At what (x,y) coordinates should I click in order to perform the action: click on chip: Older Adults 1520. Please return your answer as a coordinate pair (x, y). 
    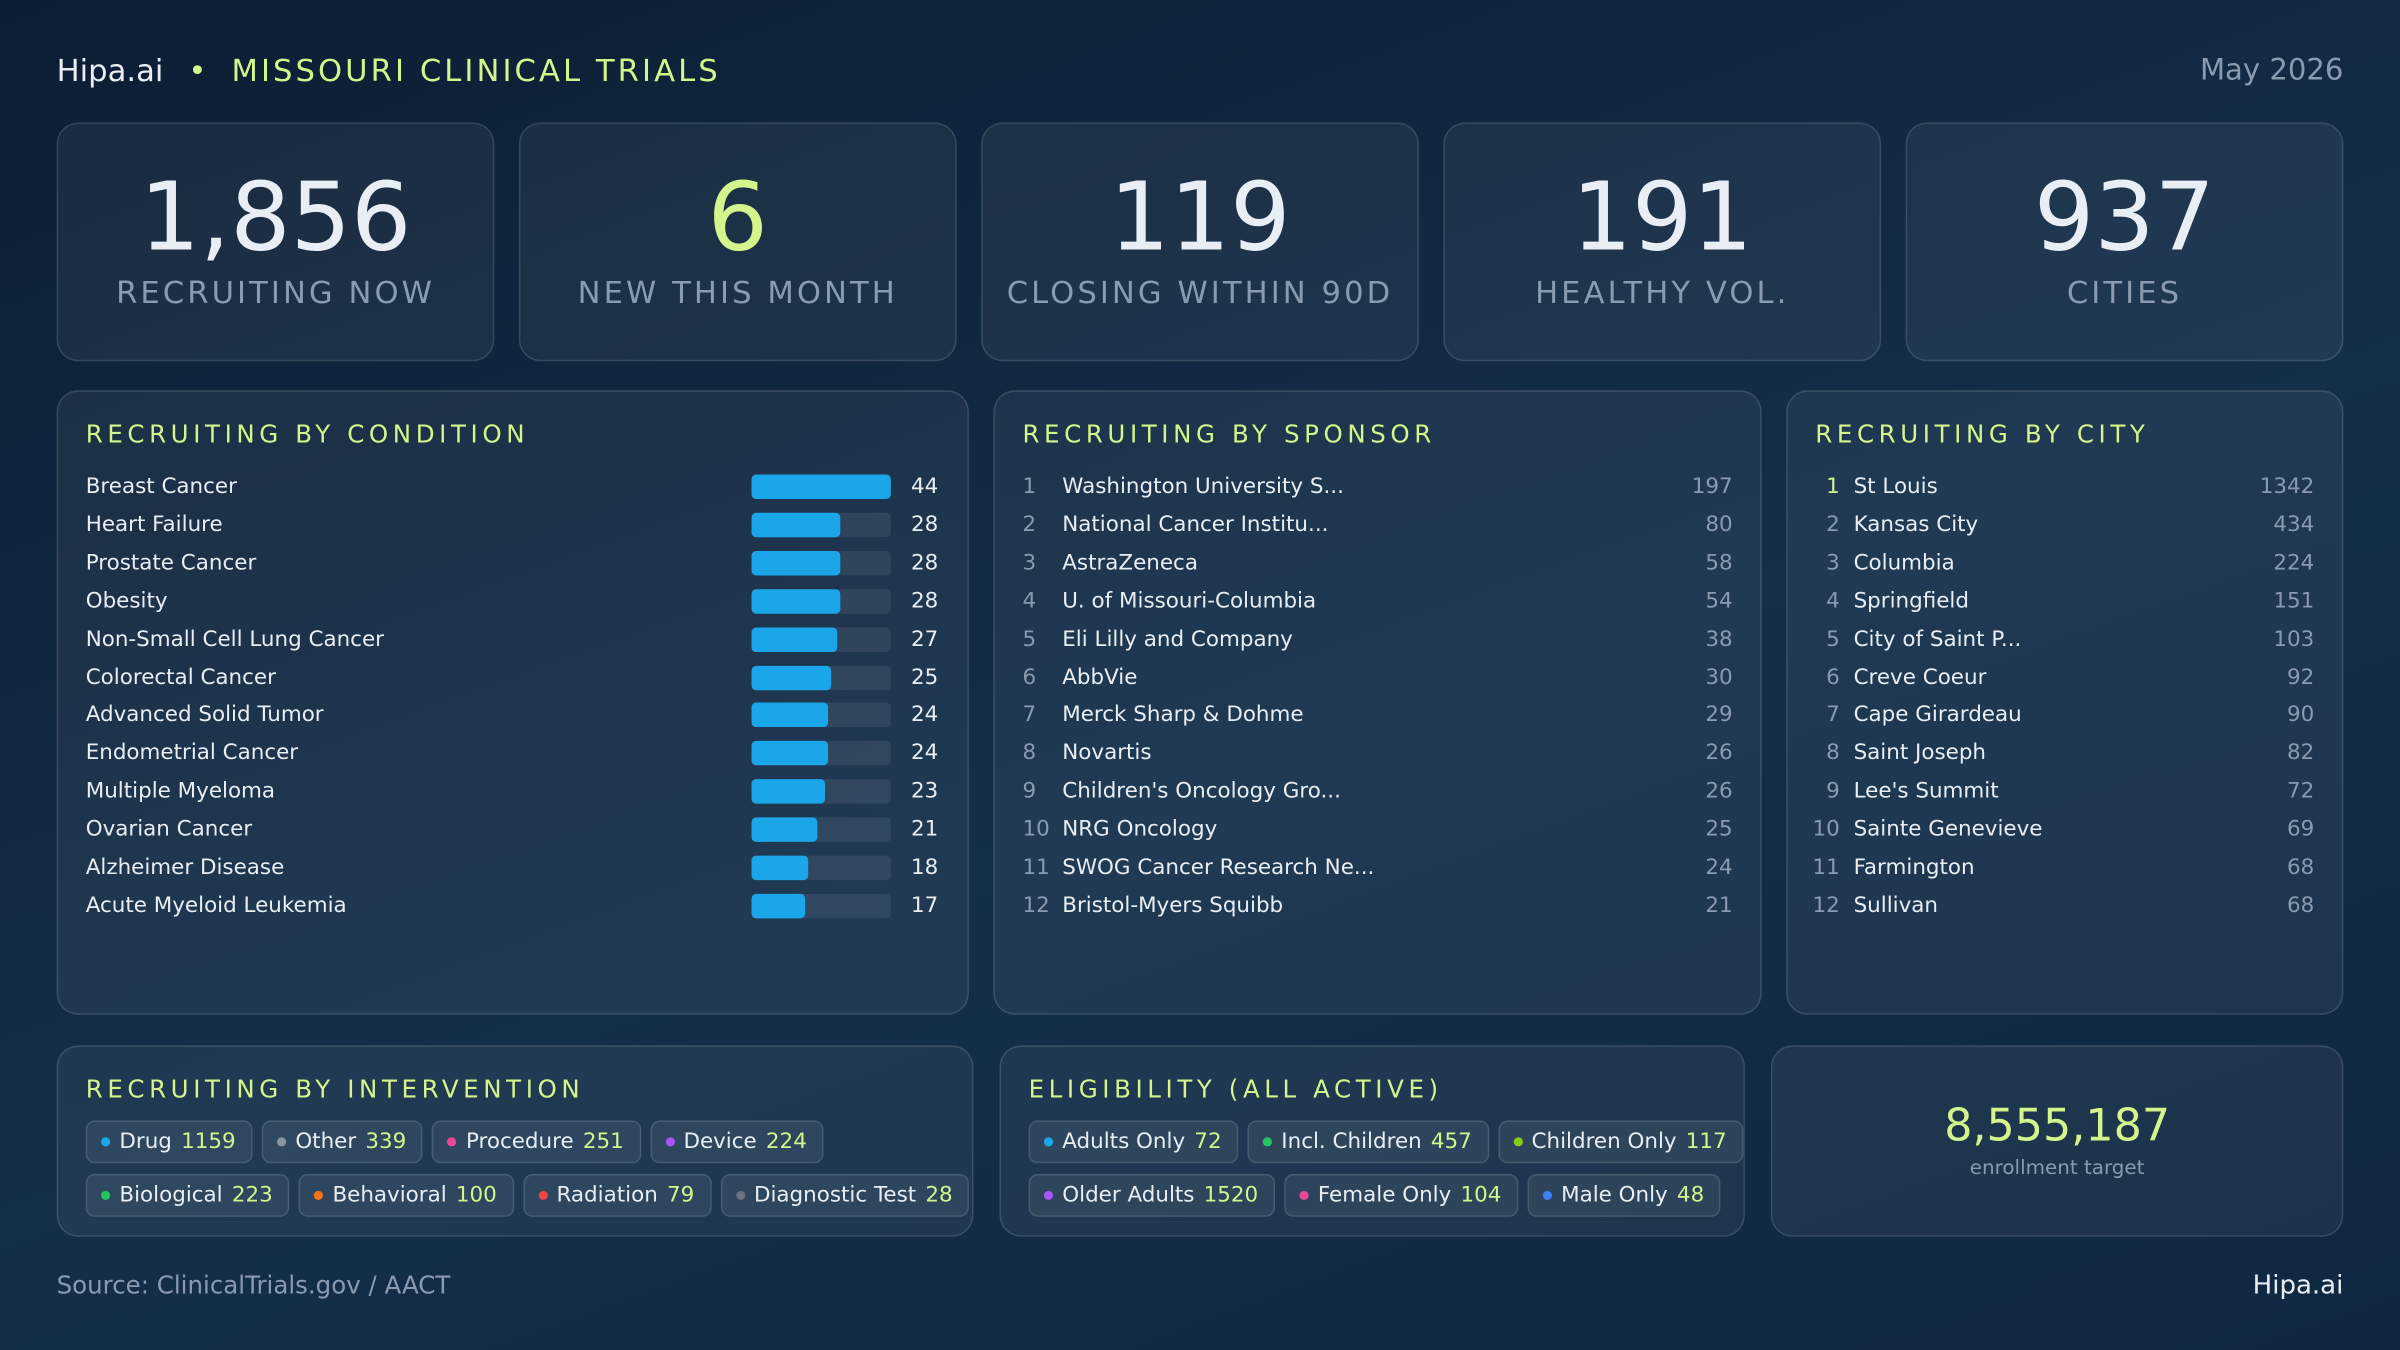
    Looking at the image, I should click on (1152, 1195).